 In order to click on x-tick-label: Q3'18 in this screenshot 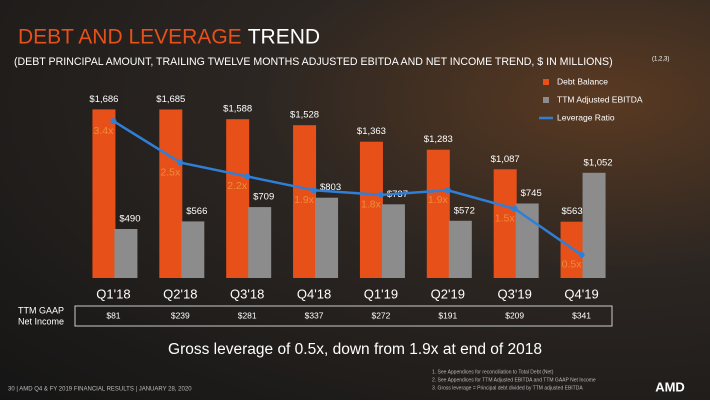, I will do `click(247, 293)`.